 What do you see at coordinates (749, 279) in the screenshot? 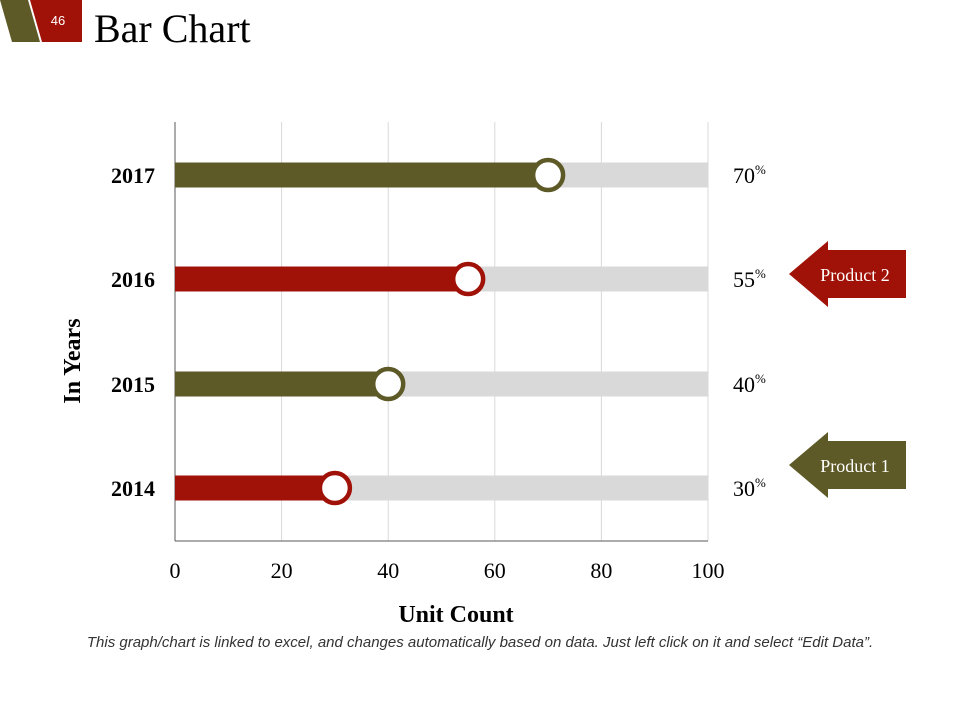
I see `data-label: 55%` at bounding box center [749, 279].